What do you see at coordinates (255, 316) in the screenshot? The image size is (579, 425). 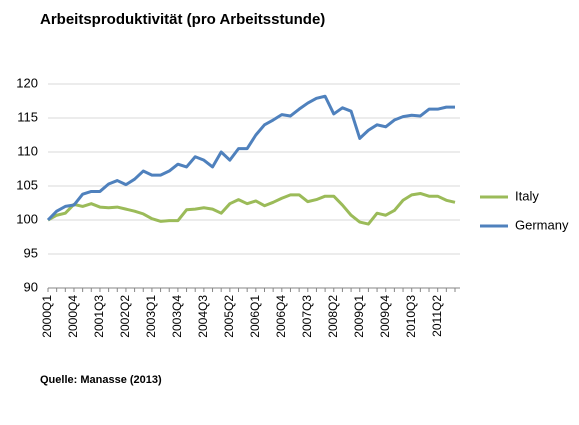 I see `x-tick-label: 2006Q1` at bounding box center [255, 316].